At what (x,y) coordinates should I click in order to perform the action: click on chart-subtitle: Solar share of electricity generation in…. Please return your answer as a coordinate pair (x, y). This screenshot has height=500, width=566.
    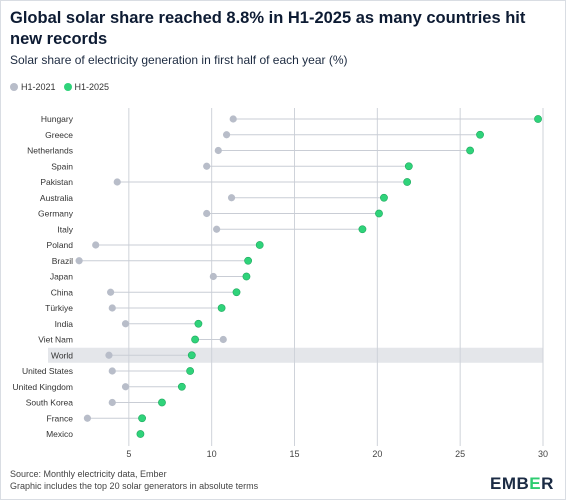
    Looking at the image, I should click on (179, 60).